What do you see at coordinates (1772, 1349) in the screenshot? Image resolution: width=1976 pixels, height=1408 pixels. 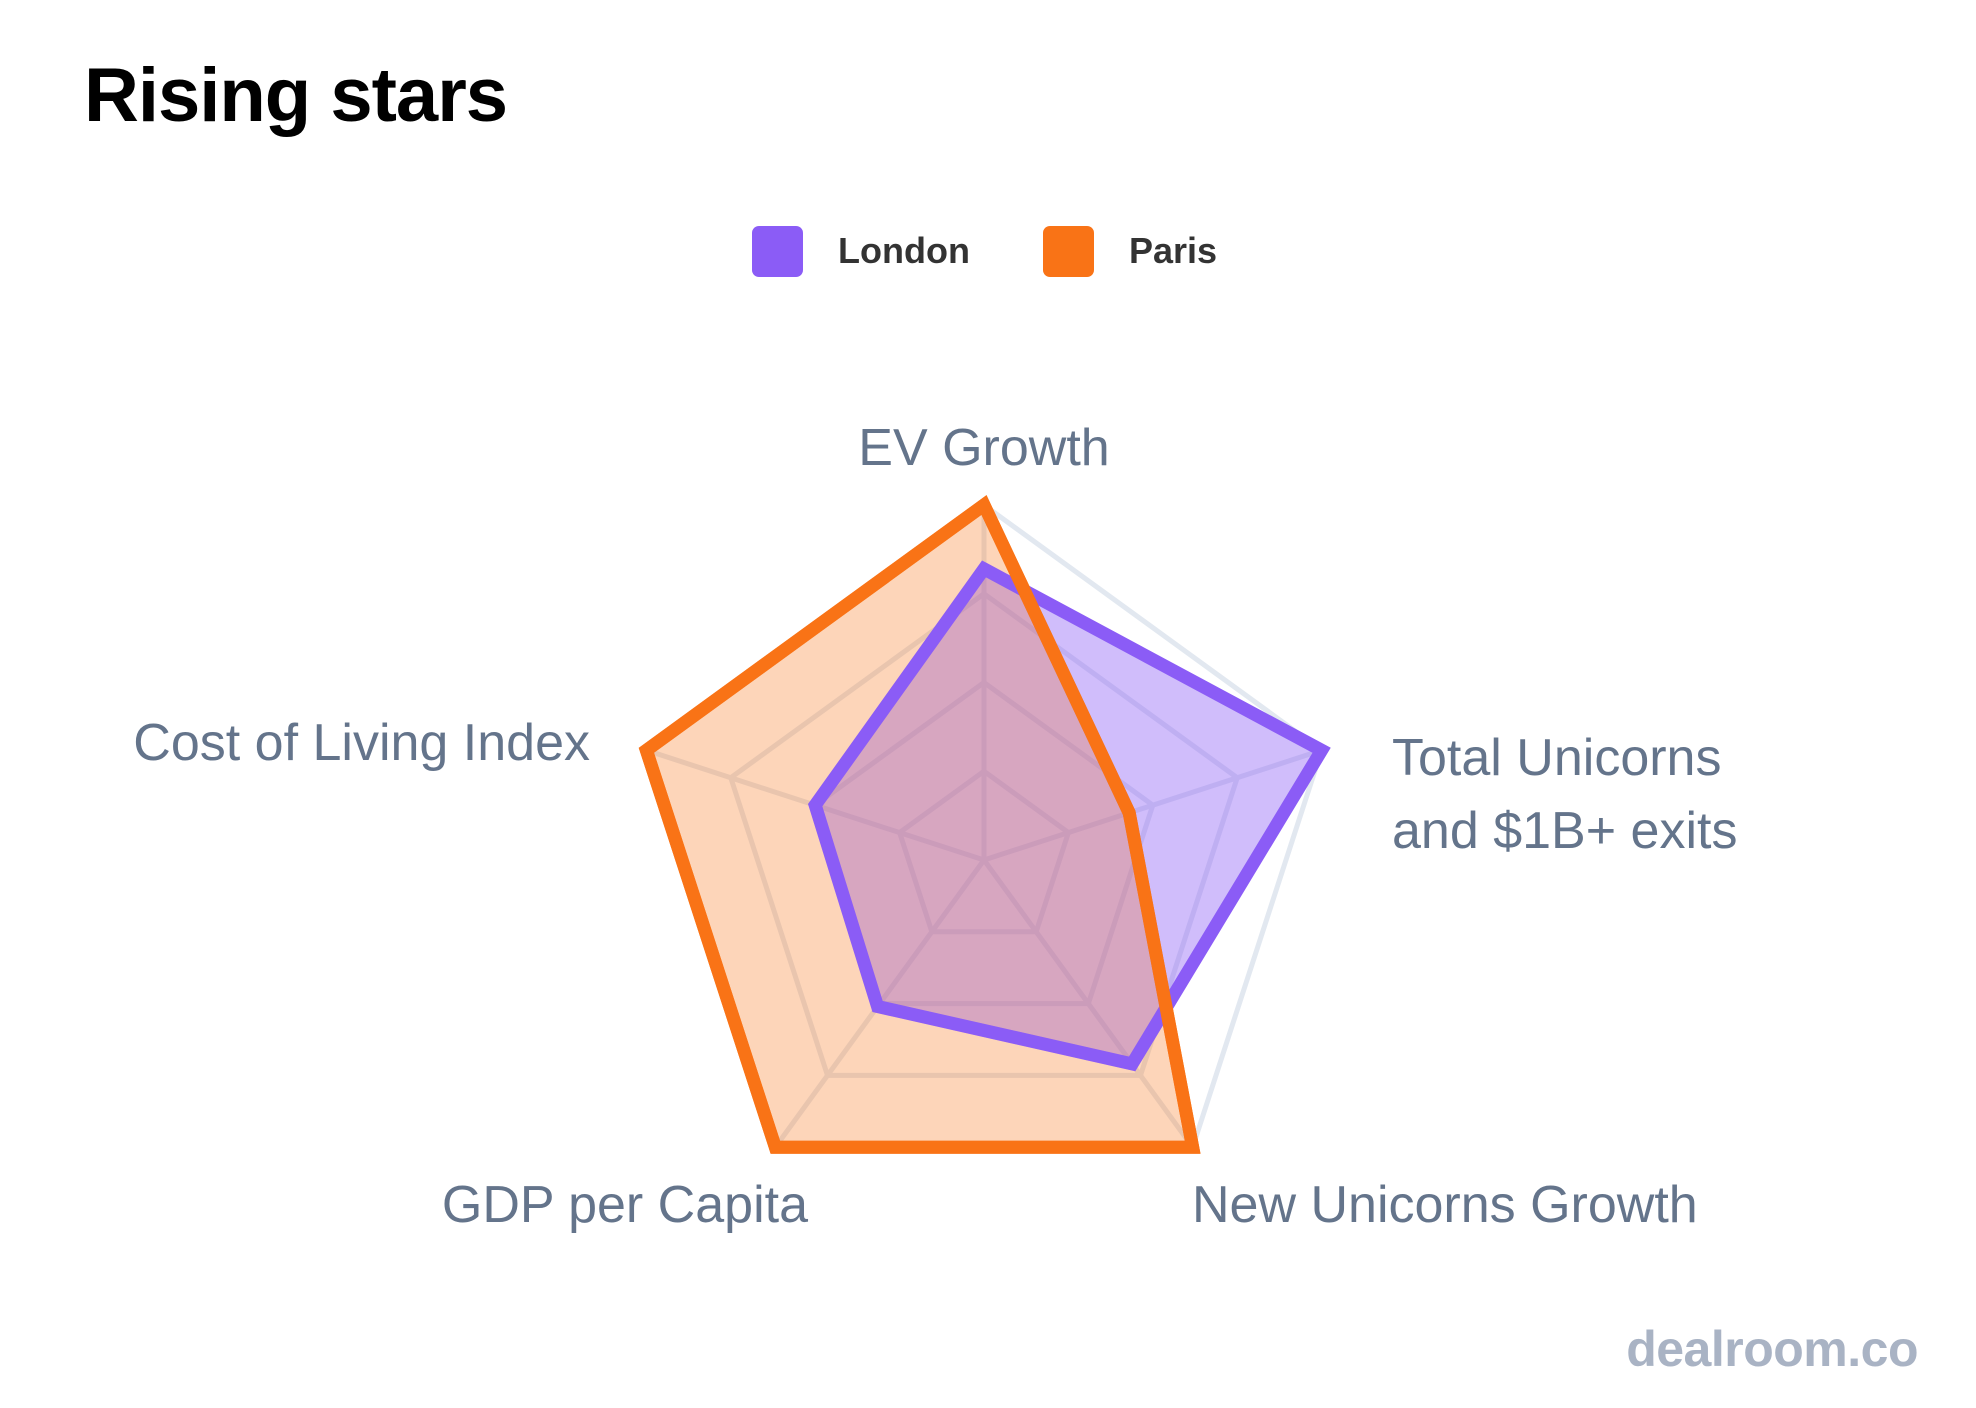 I see `watermark-logo: dealroom.co` at bounding box center [1772, 1349].